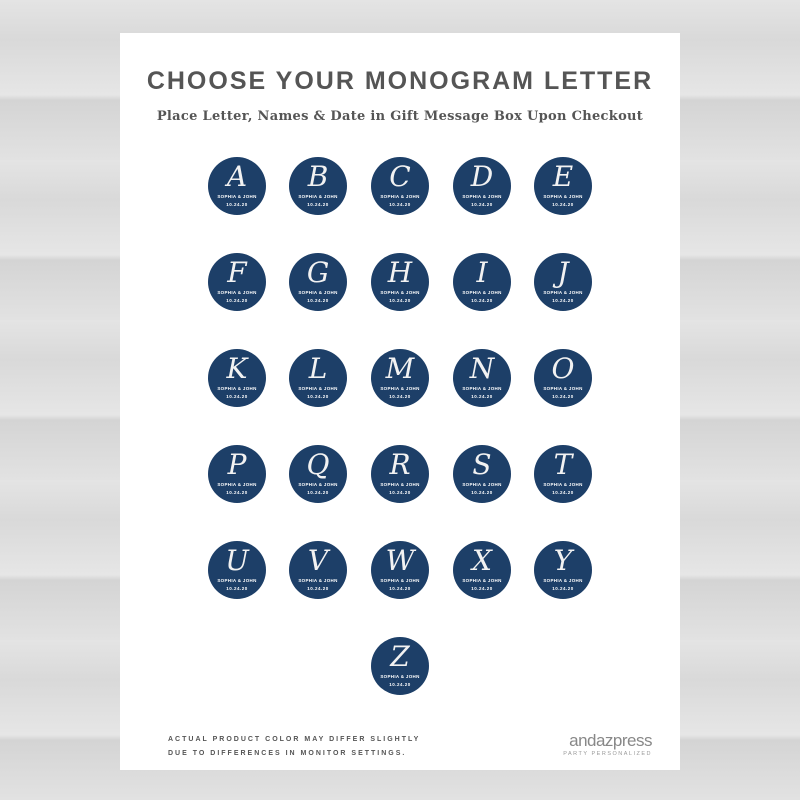 Image resolution: width=800 pixels, height=800 pixels. What do you see at coordinates (482, 464) in the screenshot?
I see `monogram-letter: S` at bounding box center [482, 464].